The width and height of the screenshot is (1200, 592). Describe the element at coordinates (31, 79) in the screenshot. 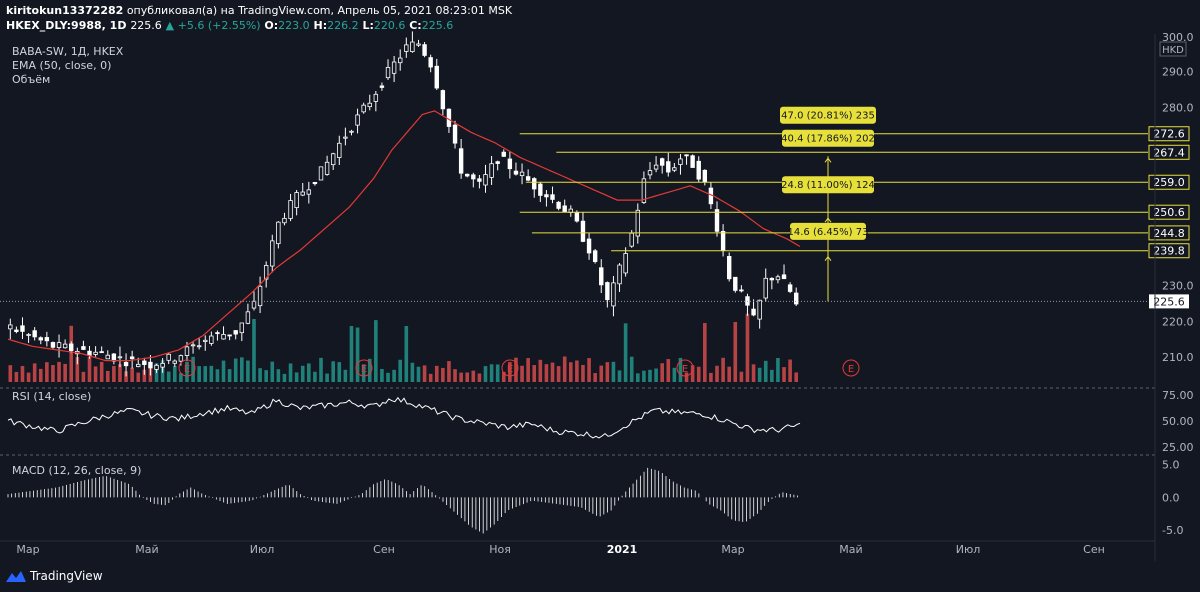

I see `legend-volume: Объём` at that location.